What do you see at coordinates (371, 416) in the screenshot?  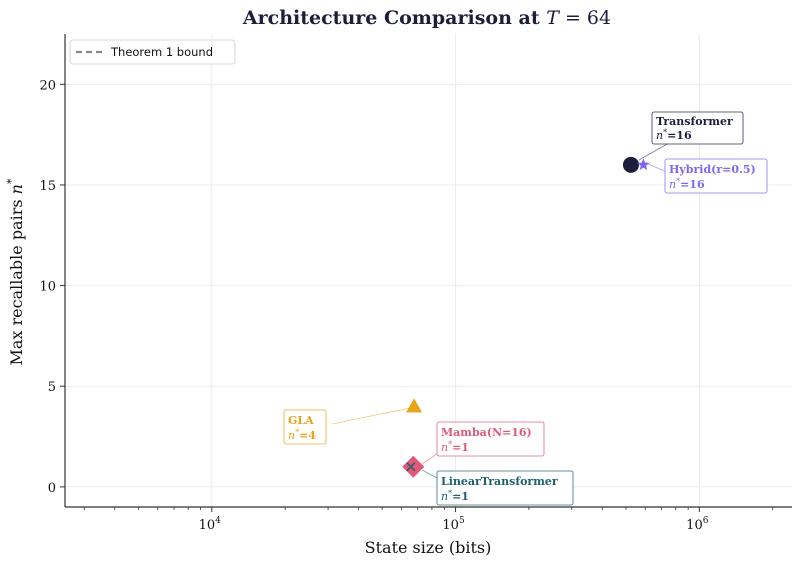 I see `gla-connector` at bounding box center [371, 416].